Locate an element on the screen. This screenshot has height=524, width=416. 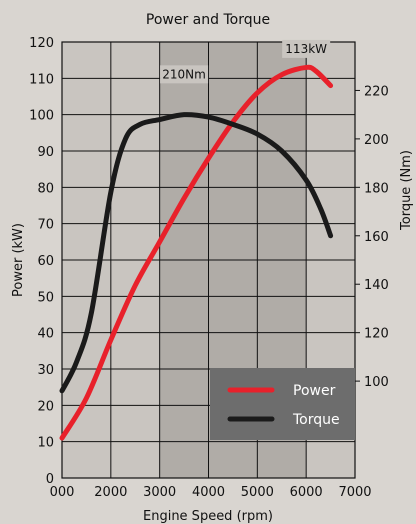
legend-label: Torque is located at coordinates (316, 420).